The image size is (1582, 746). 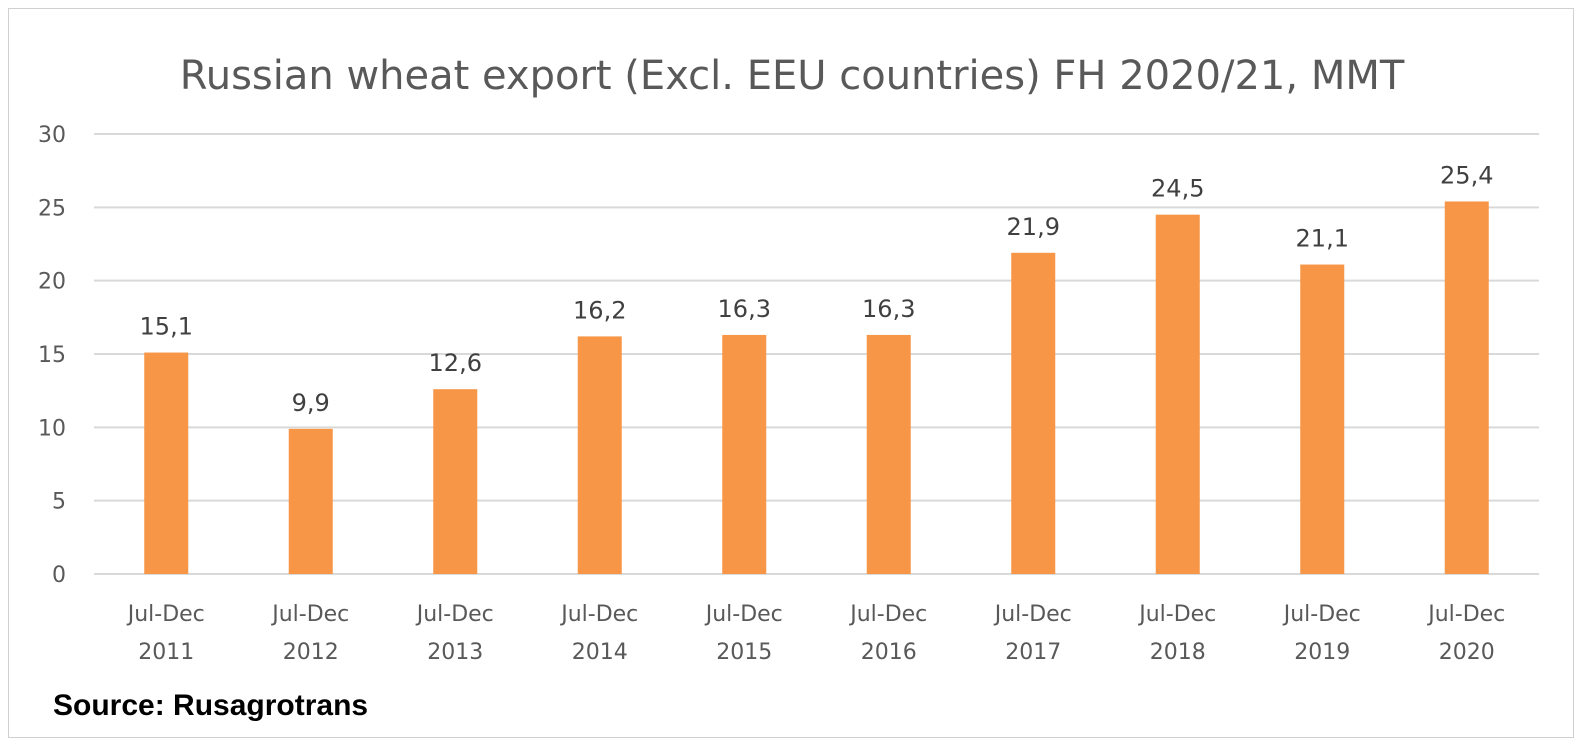 I want to click on bar-2015, so click(x=744, y=454).